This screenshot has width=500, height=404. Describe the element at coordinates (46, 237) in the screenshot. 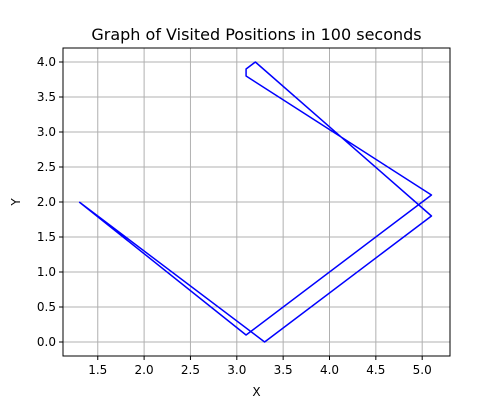

I see `y-tick-label: 1.5` at that location.